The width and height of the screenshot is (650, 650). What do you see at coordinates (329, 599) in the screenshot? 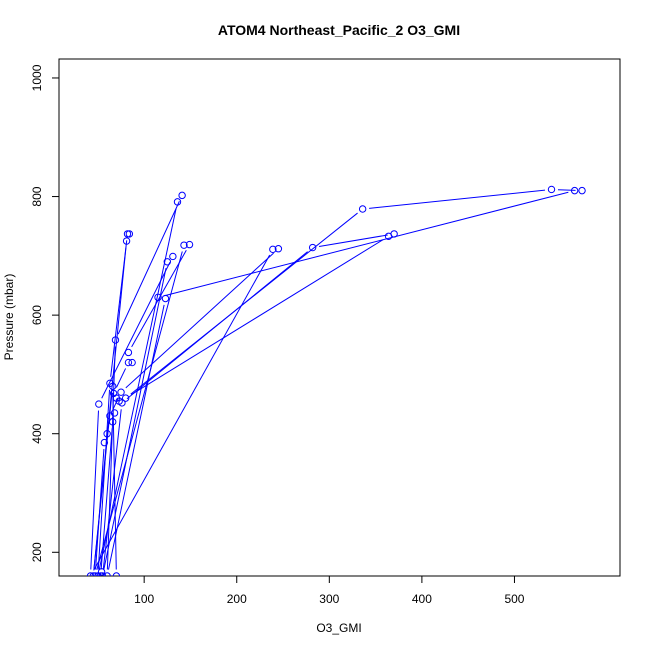
I see `x-tick-label: 300` at bounding box center [329, 599].